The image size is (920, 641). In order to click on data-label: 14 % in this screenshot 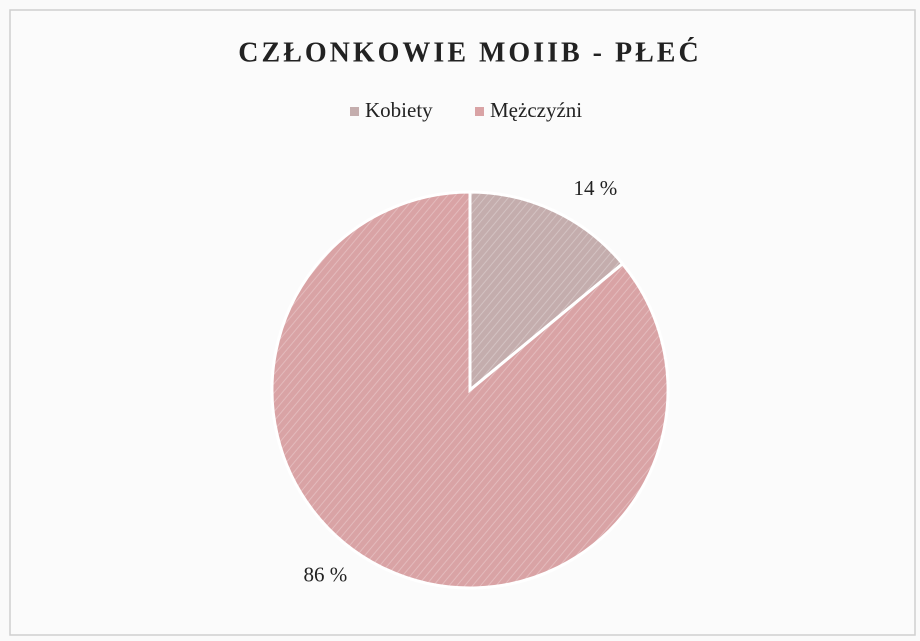, I will do `click(595, 188)`.